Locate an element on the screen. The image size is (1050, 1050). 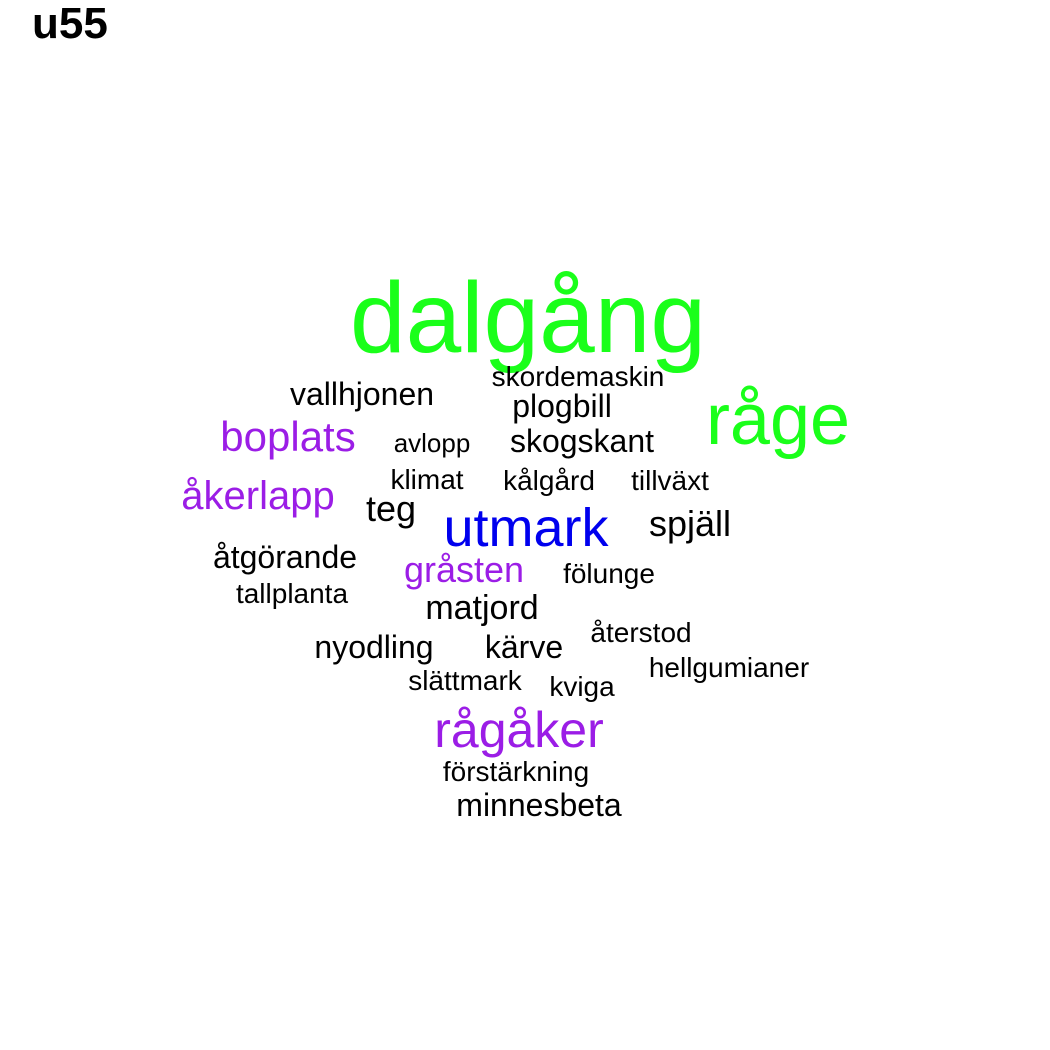
word-5: åkerlapp is located at coordinates (258, 496).